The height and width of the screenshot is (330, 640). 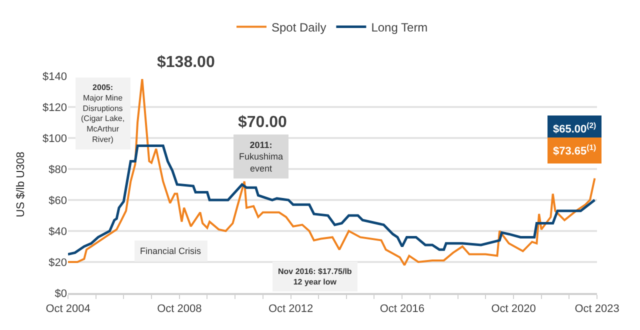 I want to click on x-tick-label: Oct 2023, so click(x=597, y=308).